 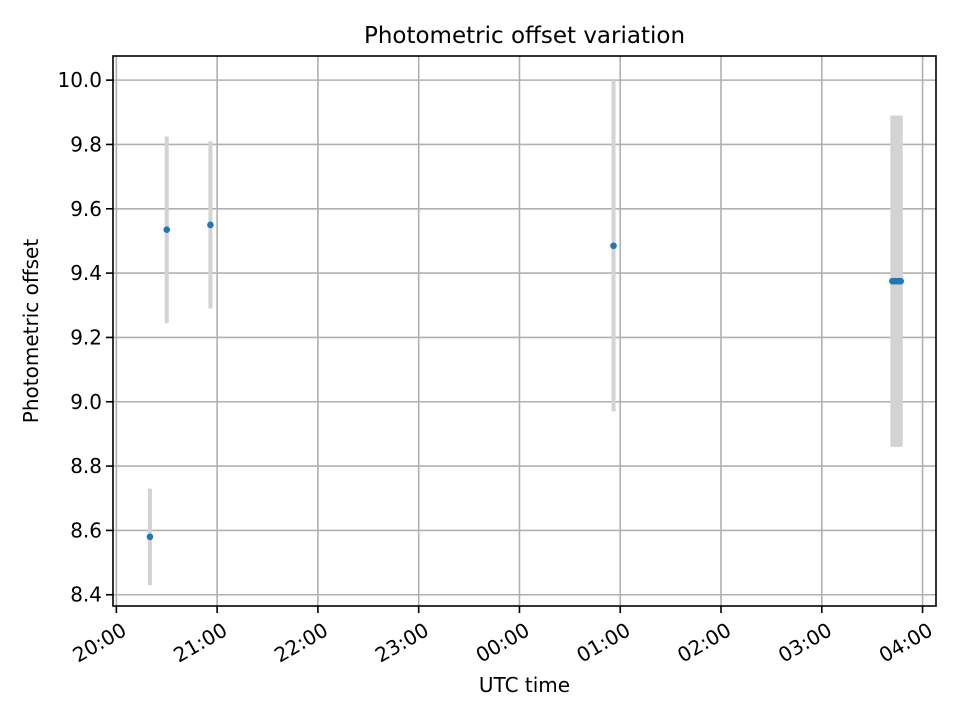 What do you see at coordinates (524, 36) in the screenshot?
I see `chart-title: Photometric offset variation` at bounding box center [524, 36].